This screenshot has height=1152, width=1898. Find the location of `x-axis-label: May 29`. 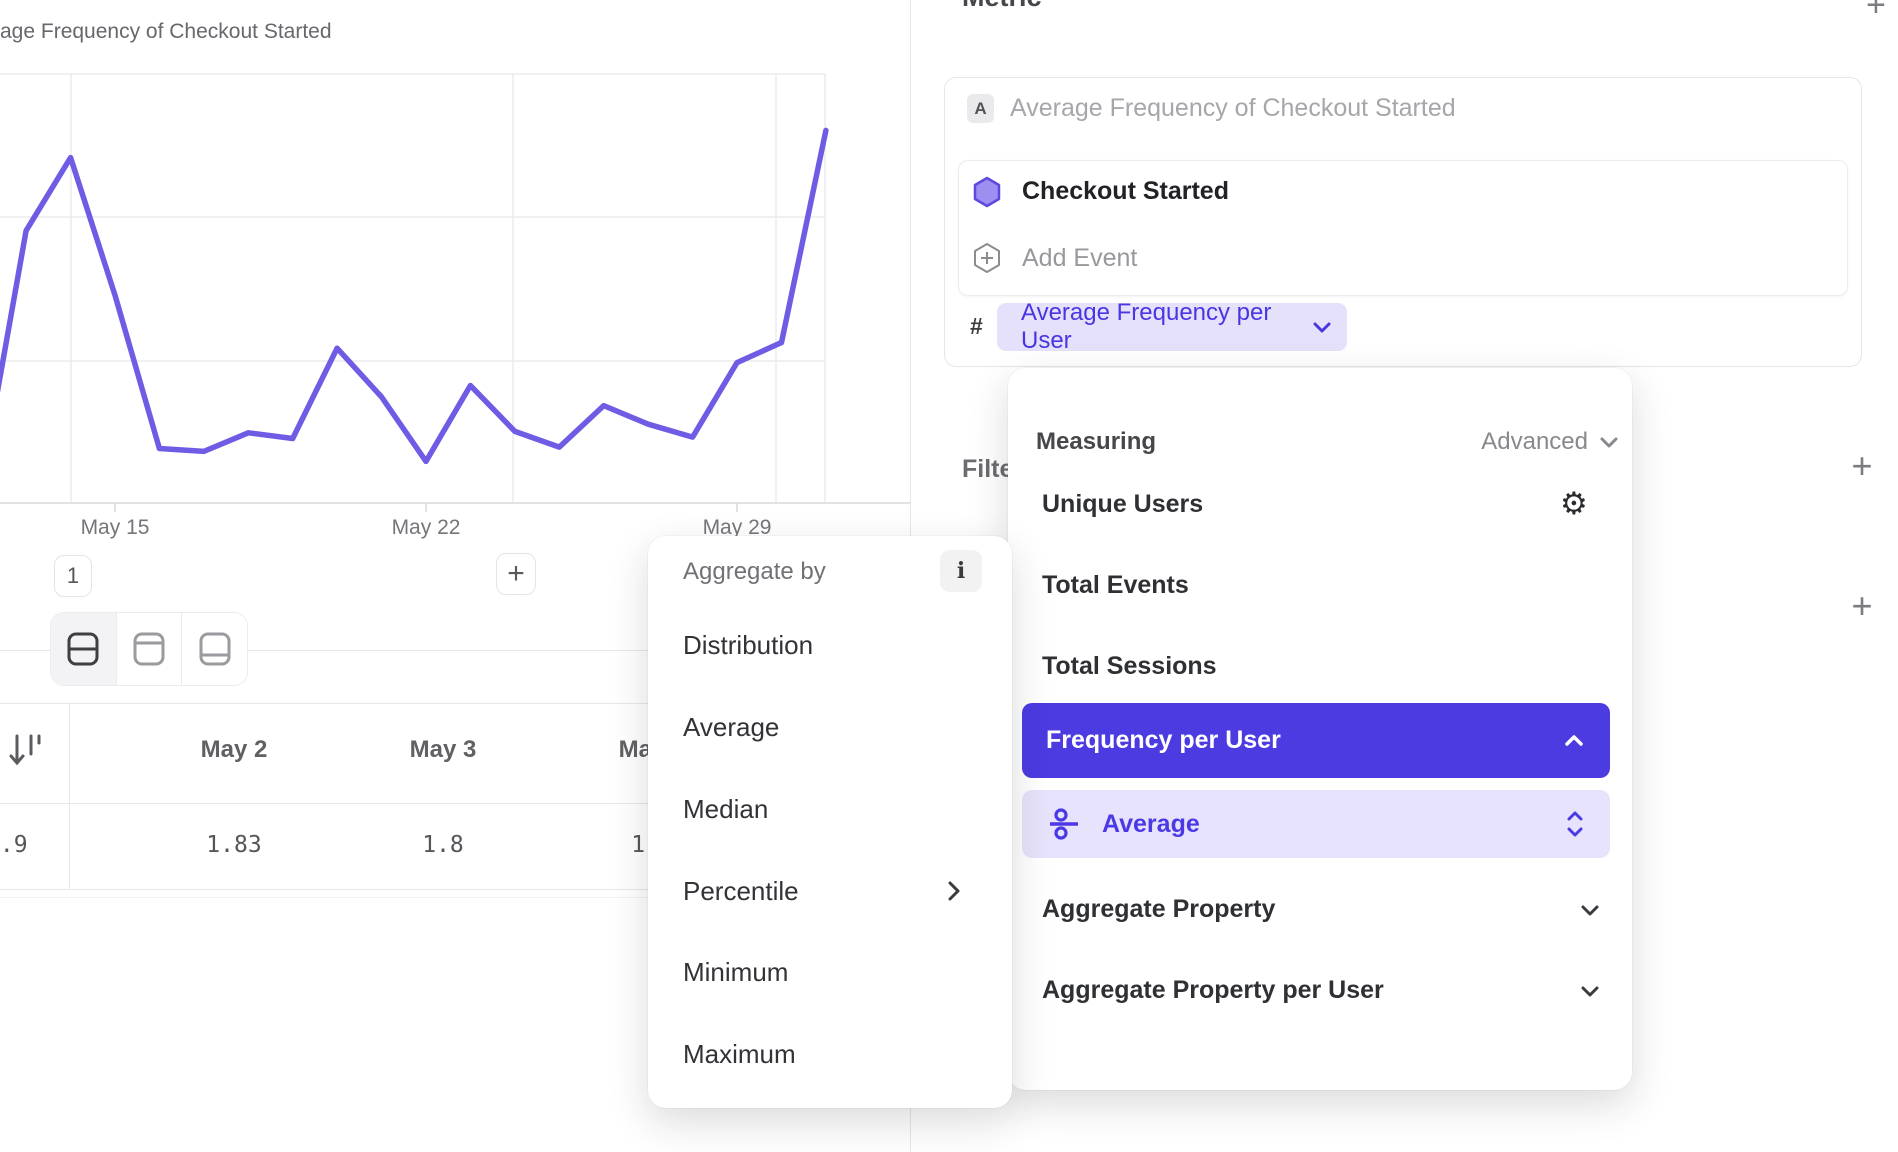

x-axis-label: May 29 is located at coordinates (737, 527).